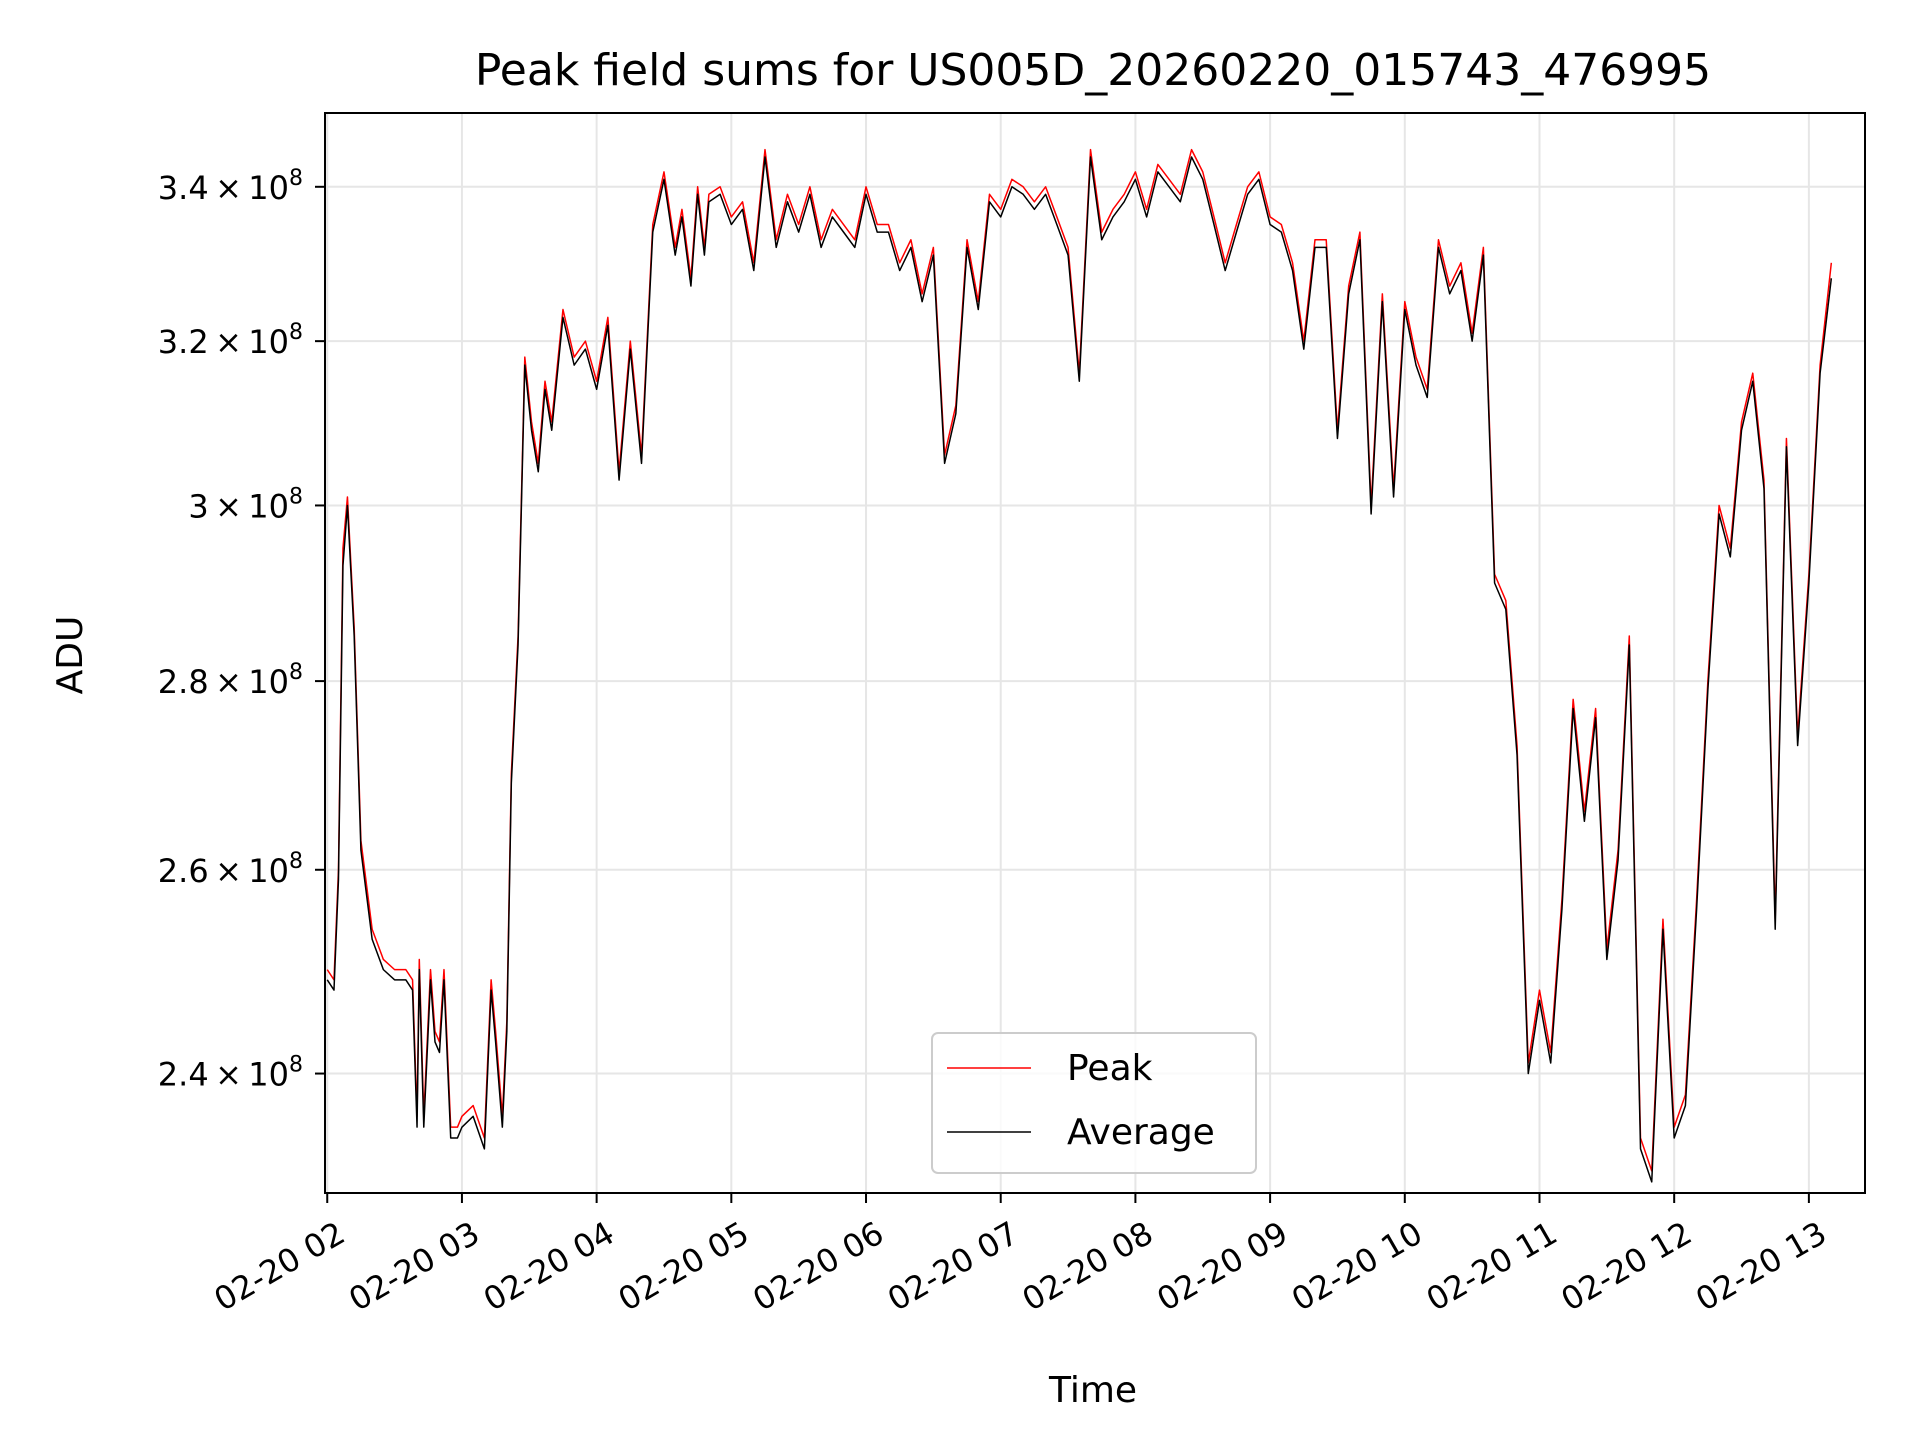  I want to click on y-tick-label: 3 × 108, so click(245, 504).